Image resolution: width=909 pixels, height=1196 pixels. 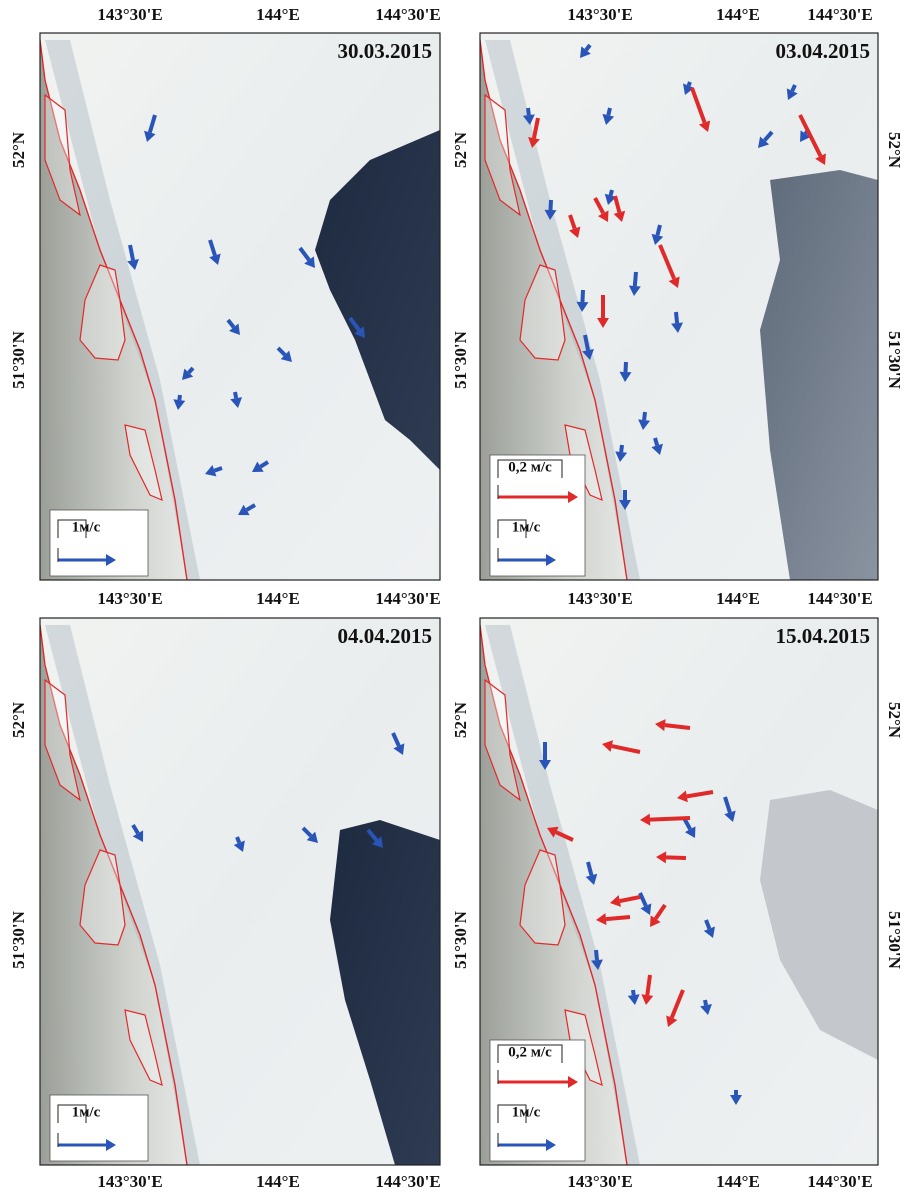 I want to click on panel-date: 30.03.2015, so click(x=385, y=51).